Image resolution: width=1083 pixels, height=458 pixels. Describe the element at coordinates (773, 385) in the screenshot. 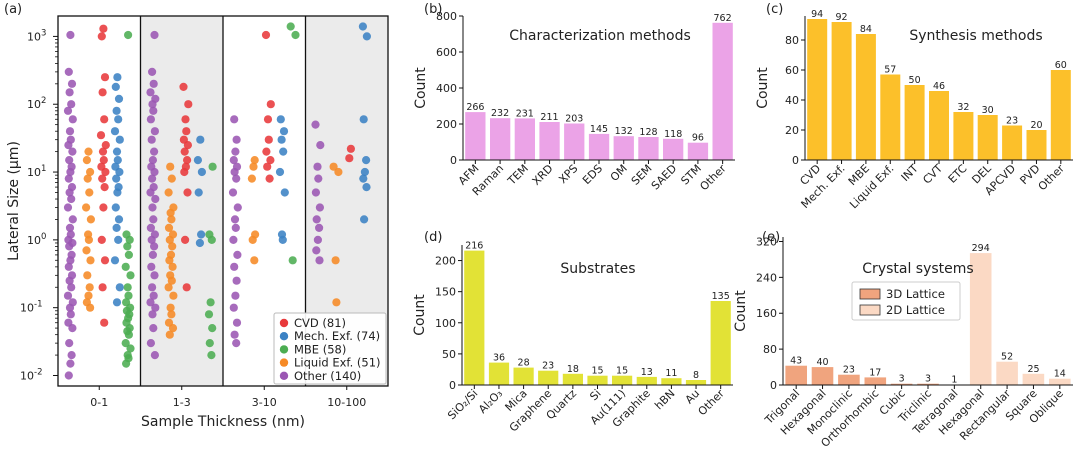

I see `y-tick-label: 0` at that location.